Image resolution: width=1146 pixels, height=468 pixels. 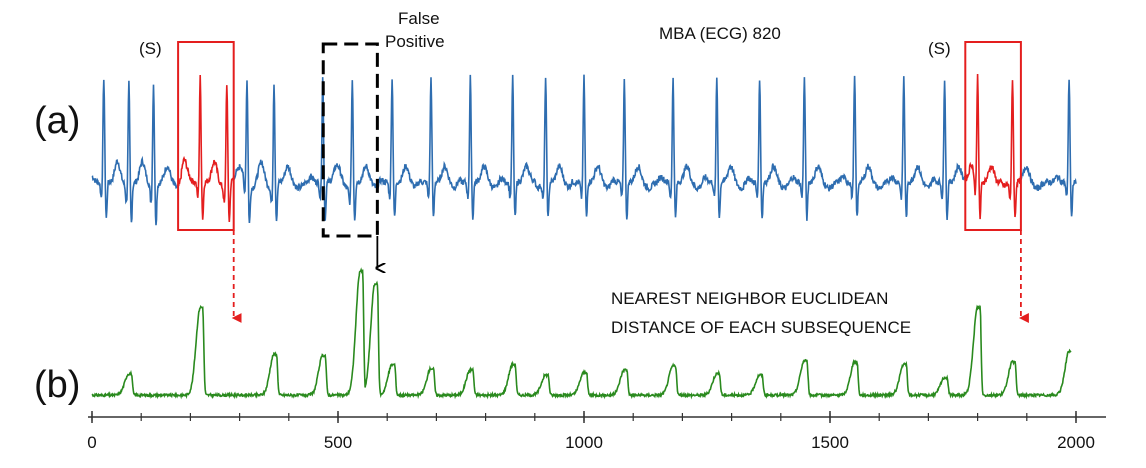 What do you see at coordinates (830, 442) in the screenshot?
I see `x-tick-label: 1500` at bounding box center [830, 442].